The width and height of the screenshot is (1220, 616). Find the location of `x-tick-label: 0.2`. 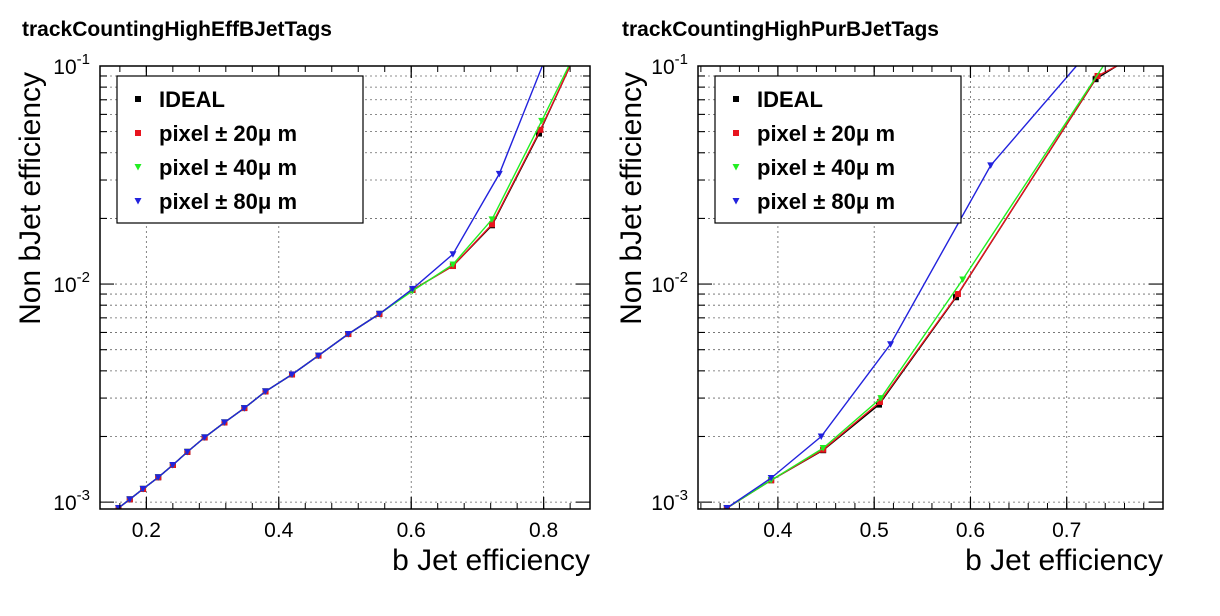

x-tick-label: 0.2 is located at coordinates (146, 530).